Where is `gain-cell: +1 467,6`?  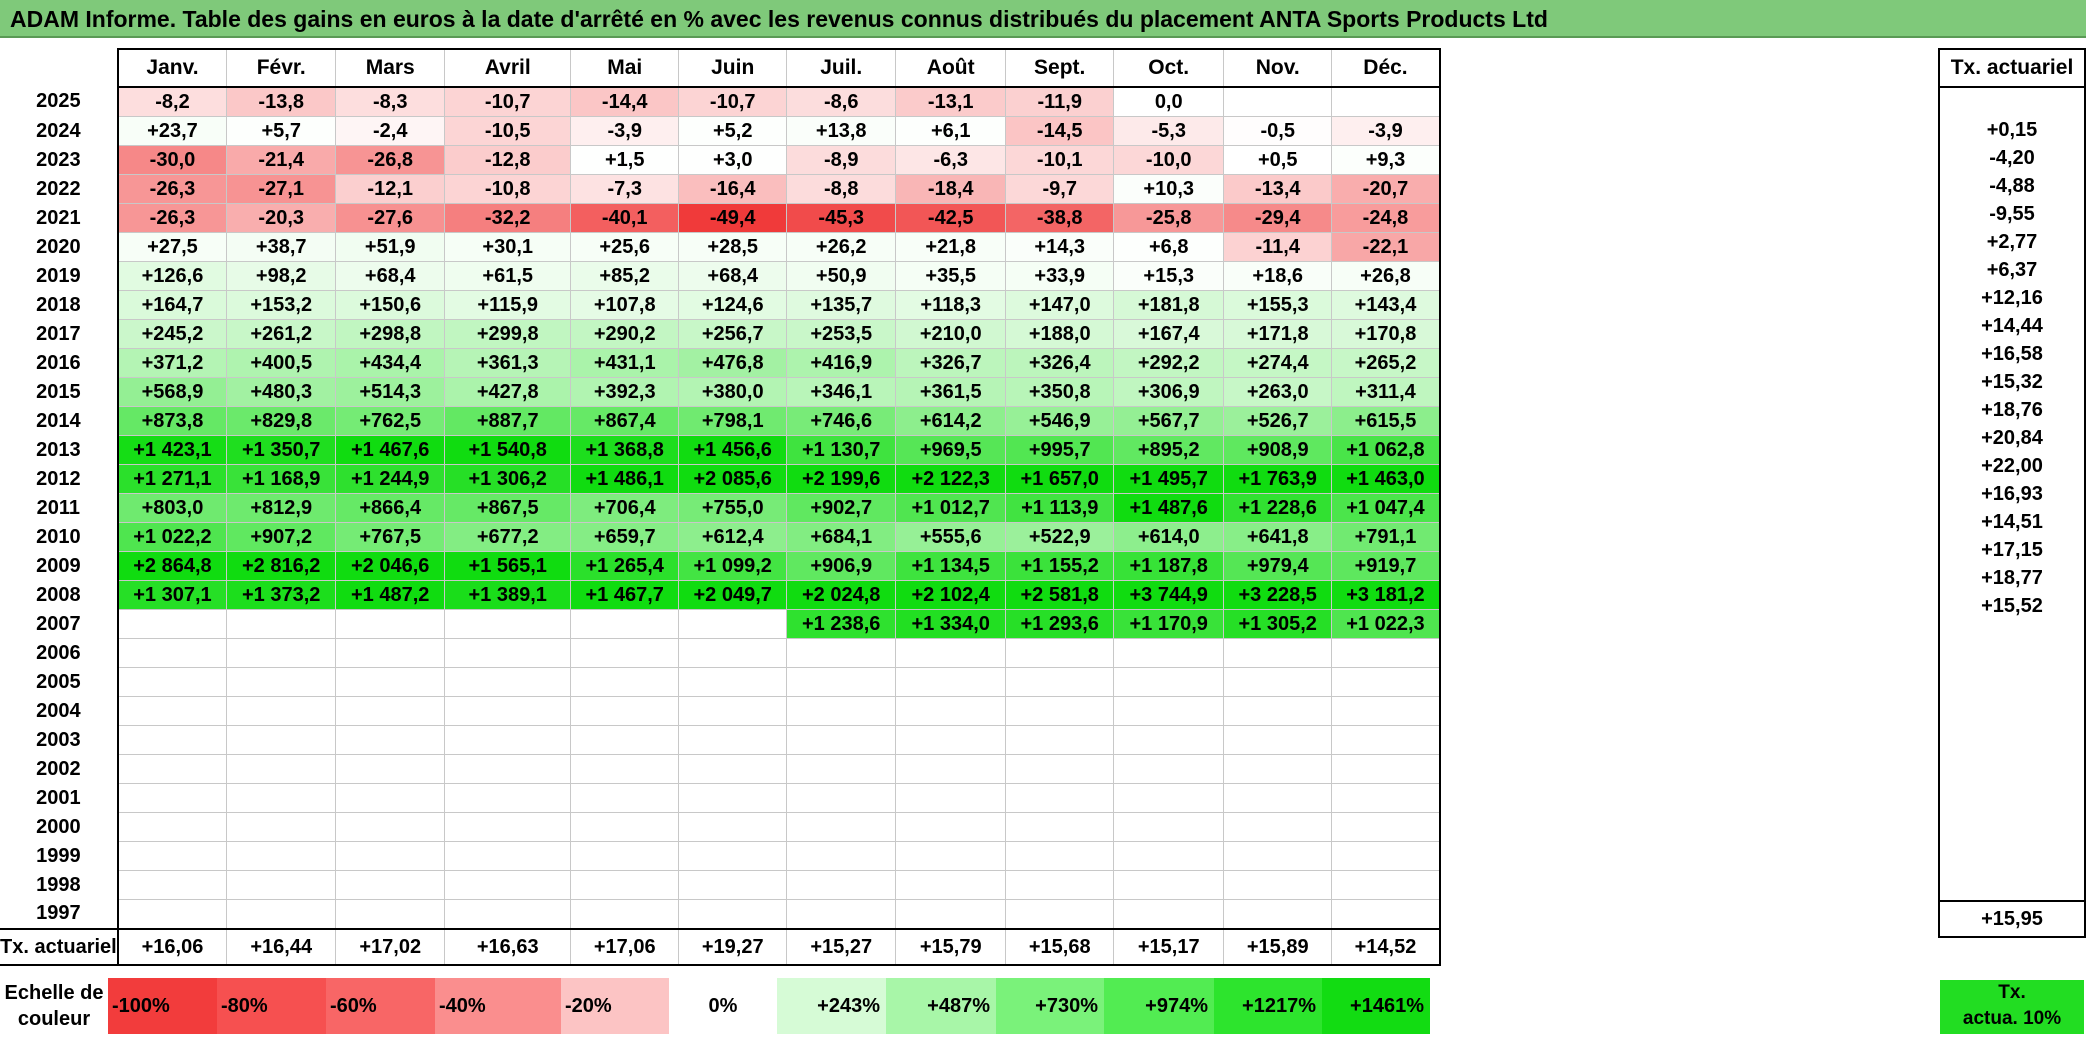 gain-cell: +1 467,6 is located at coordinates (390, 450).